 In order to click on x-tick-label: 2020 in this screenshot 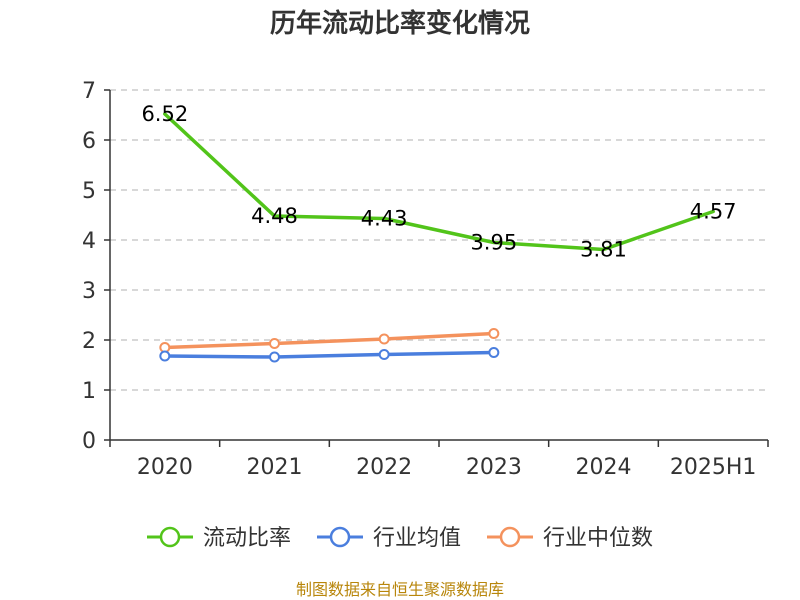, I will do `click(165, 467)`.